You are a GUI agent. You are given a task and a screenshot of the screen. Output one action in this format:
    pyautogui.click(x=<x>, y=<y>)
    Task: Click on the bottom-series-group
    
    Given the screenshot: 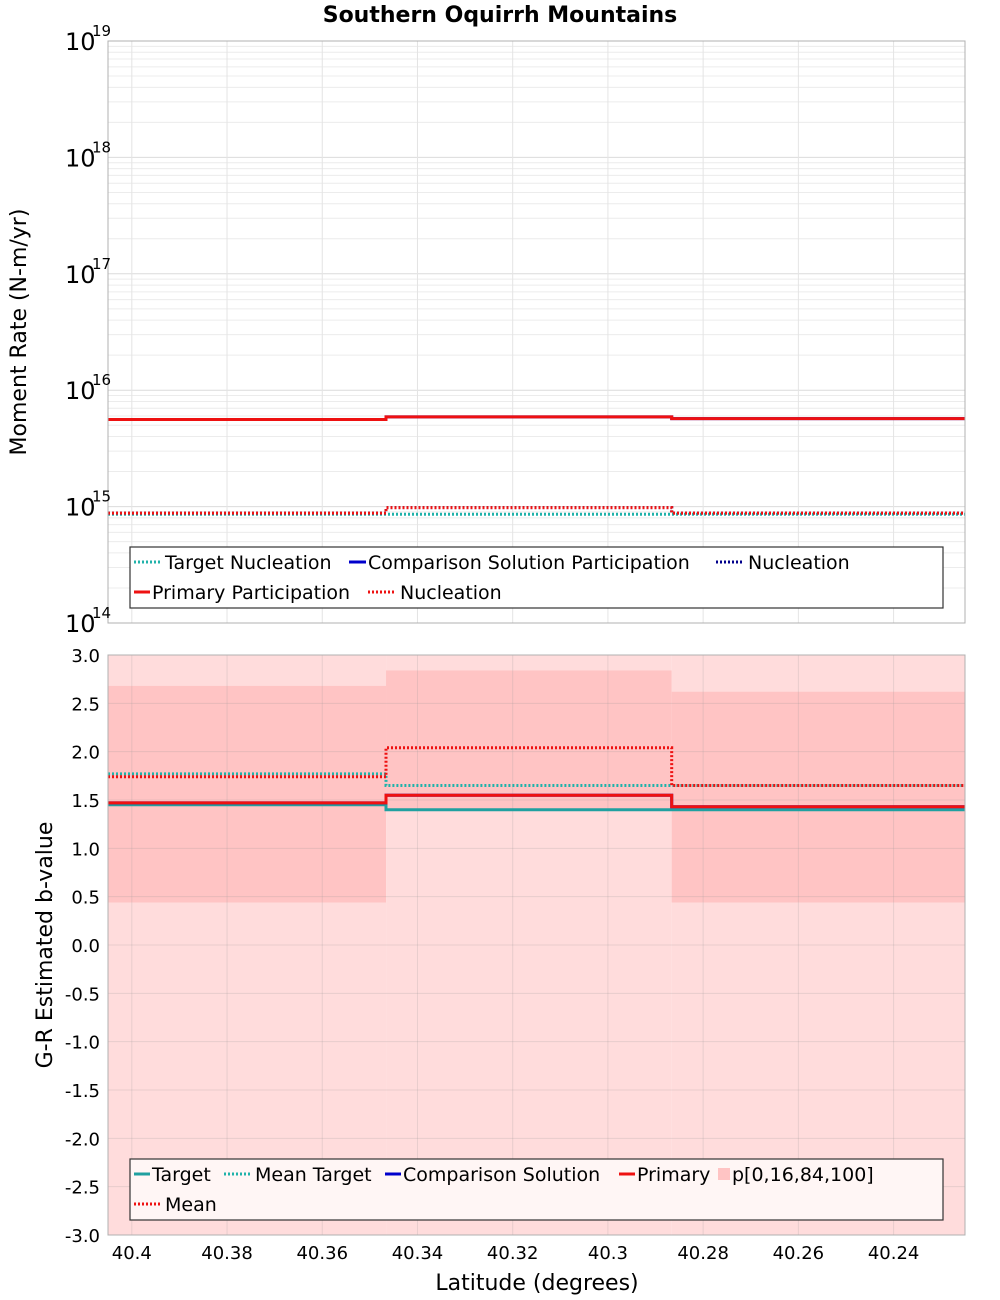 What is the action you would take?
    pyautogui.click(x=536, y=779)
    